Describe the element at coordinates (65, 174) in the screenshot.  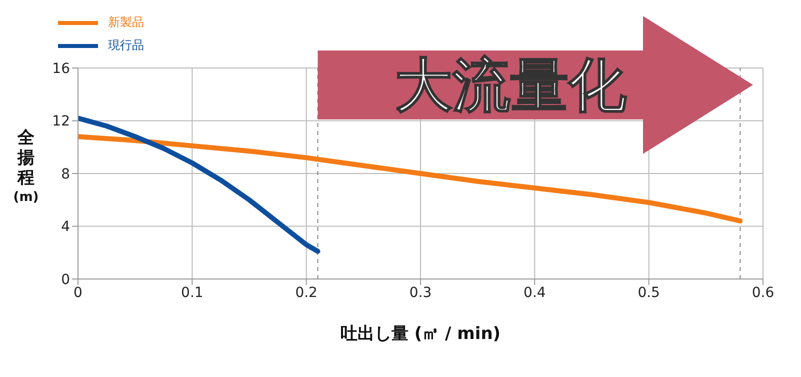
I see `y-tick-label: 8` at that location.